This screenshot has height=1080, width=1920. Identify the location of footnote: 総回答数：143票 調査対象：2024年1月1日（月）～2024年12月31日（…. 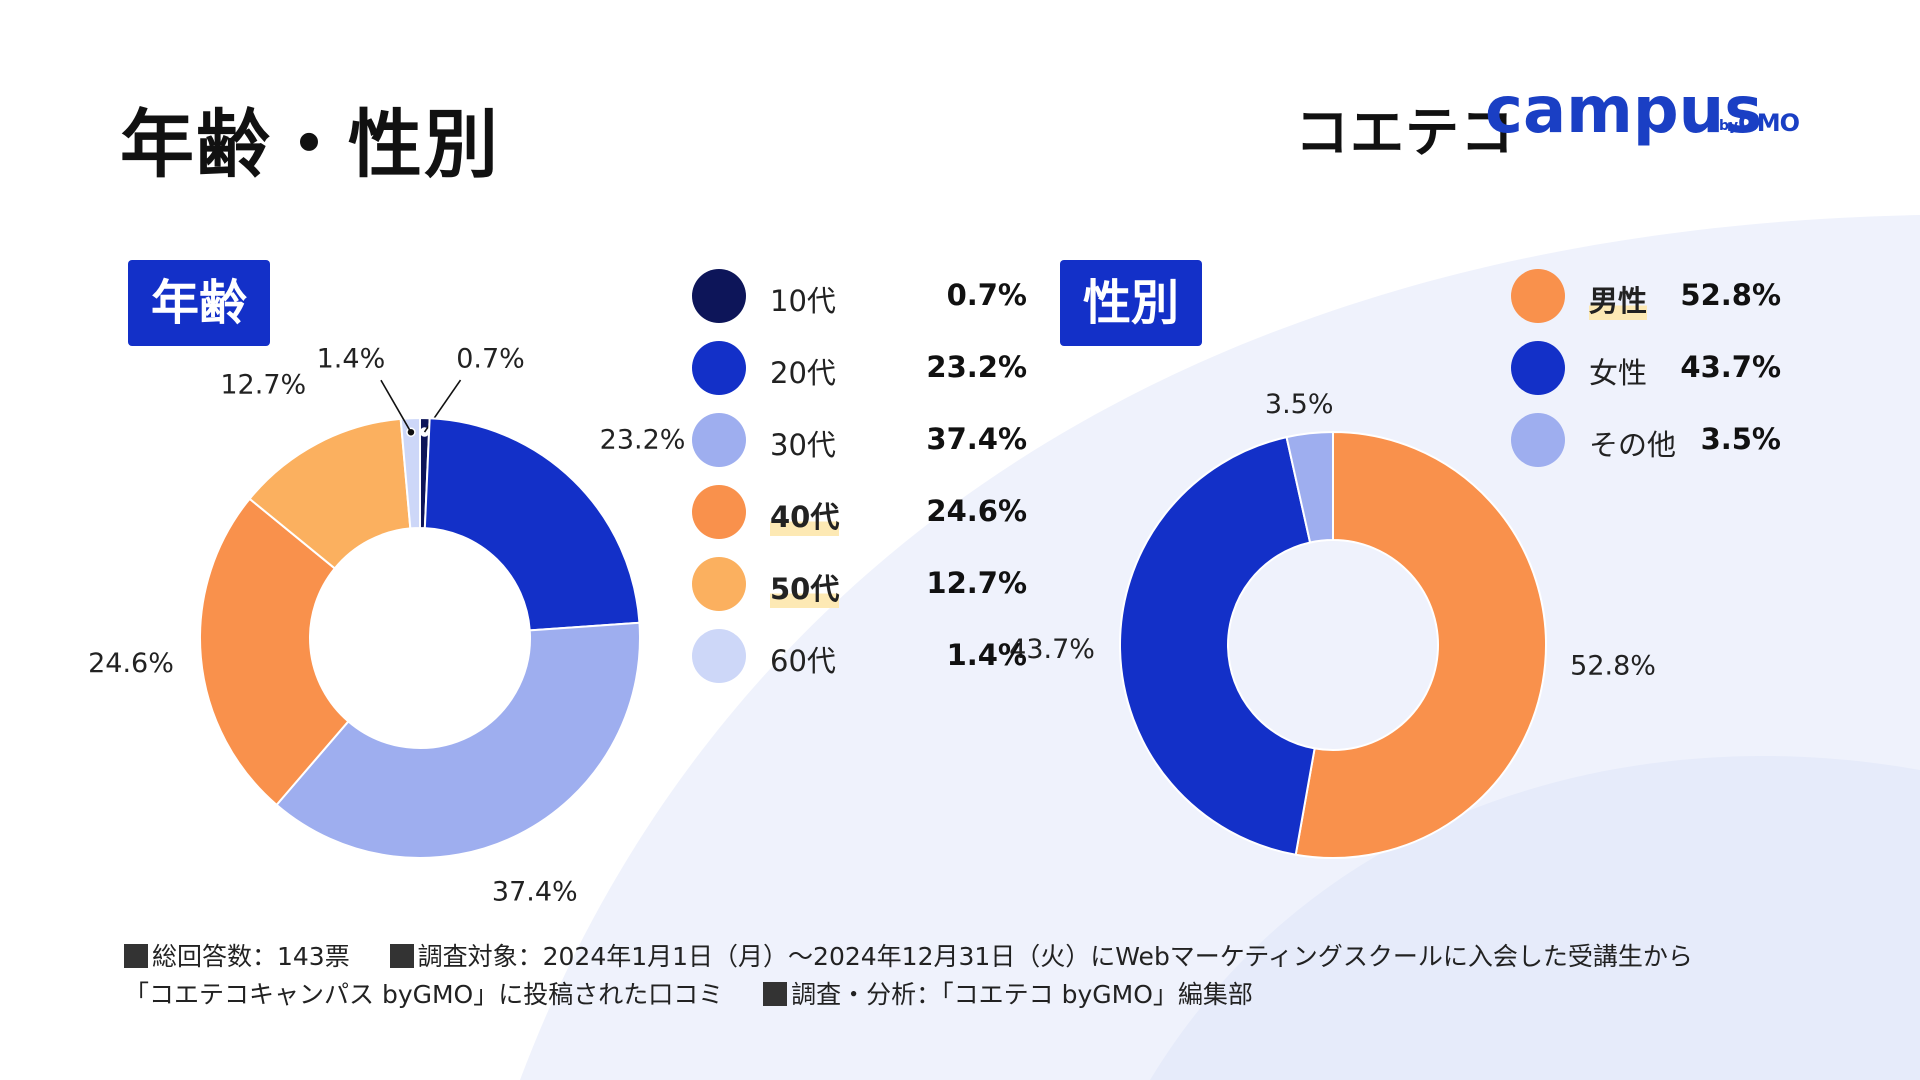
(908, 976).